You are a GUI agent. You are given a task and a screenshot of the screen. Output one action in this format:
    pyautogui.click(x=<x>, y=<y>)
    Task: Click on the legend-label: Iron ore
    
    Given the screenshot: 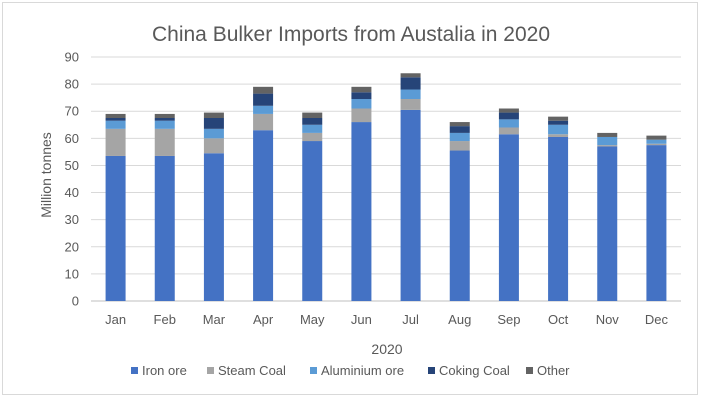 What is the action you would take?
    pyautogui.click(x=164, y=370)
    